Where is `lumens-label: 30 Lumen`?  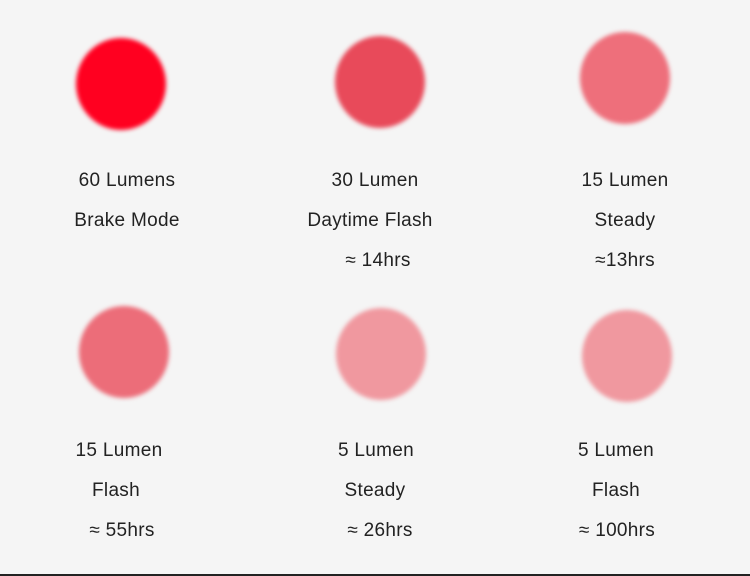
lumens-label: 30 Lumen is located at coordinates (375, 180).